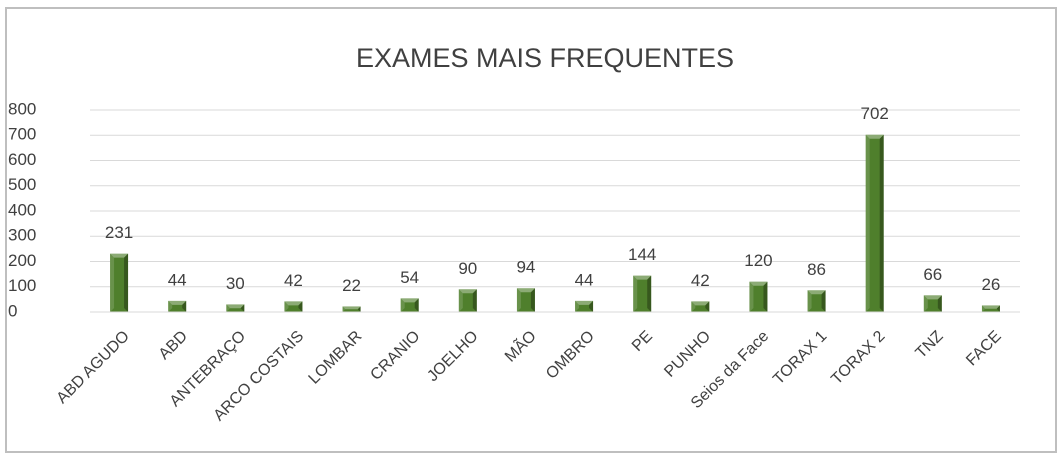  I want to click on data-label: 702, so click(875, 113).